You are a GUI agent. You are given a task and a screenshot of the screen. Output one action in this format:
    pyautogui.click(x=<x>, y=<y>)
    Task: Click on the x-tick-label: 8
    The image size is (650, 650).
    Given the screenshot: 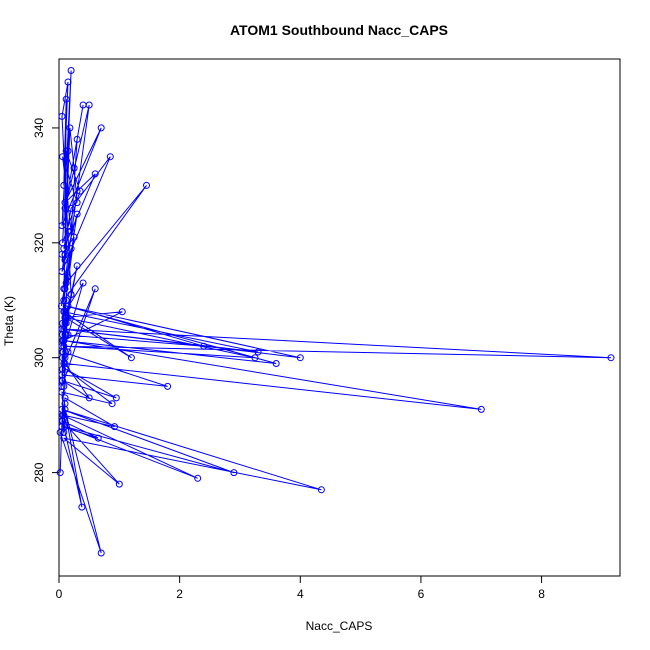 What is the action you would take?
    pyautogui.click(x=541, y=594)
    